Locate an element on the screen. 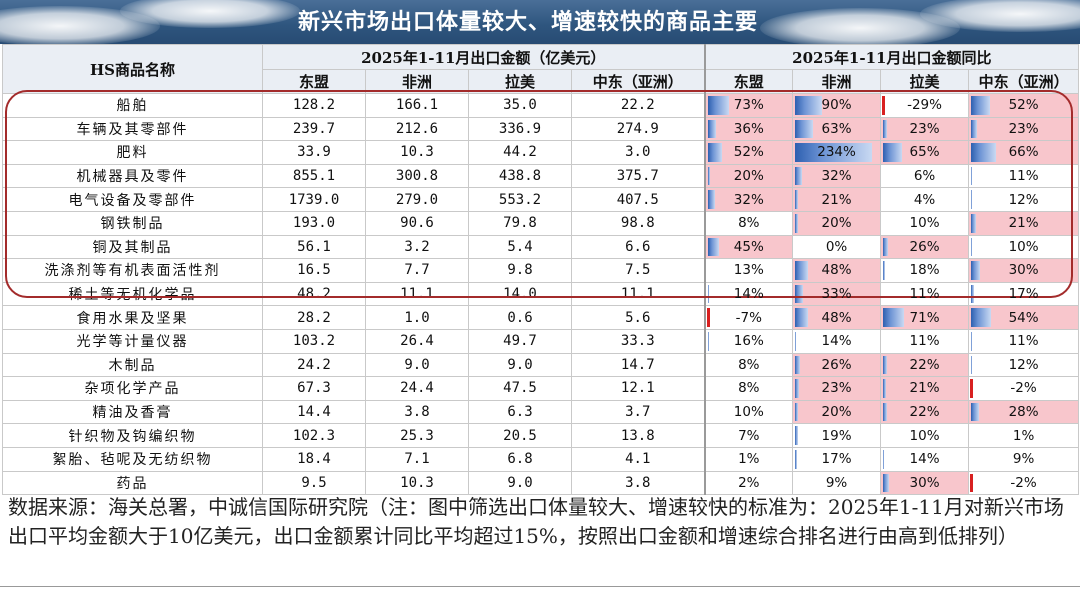 This screenshot has width=1080, height=590. product-name-cell: 针织物及钩编织物 is located at coordinates (132, 435).